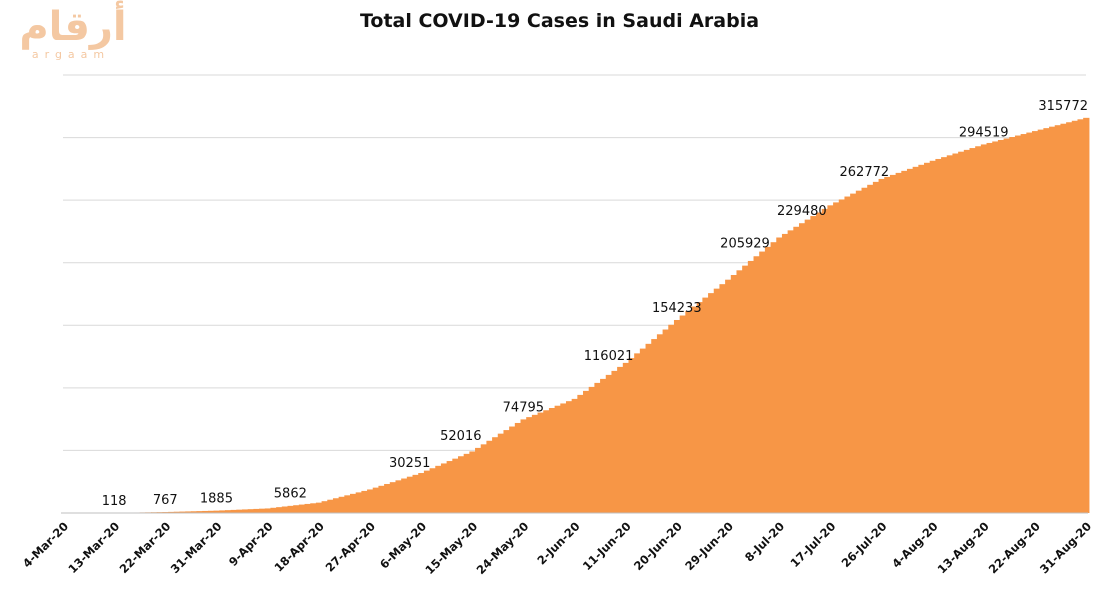 The image size is (1119, 599). I want to click on x-tick-label: 22-Mar-20, so click(145, 547).